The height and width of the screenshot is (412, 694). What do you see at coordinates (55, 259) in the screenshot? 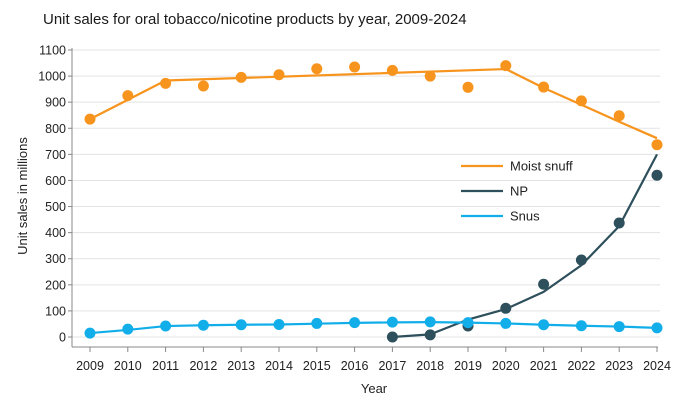
I see `y-tick-label: 300` at bounding box center [55, 259].